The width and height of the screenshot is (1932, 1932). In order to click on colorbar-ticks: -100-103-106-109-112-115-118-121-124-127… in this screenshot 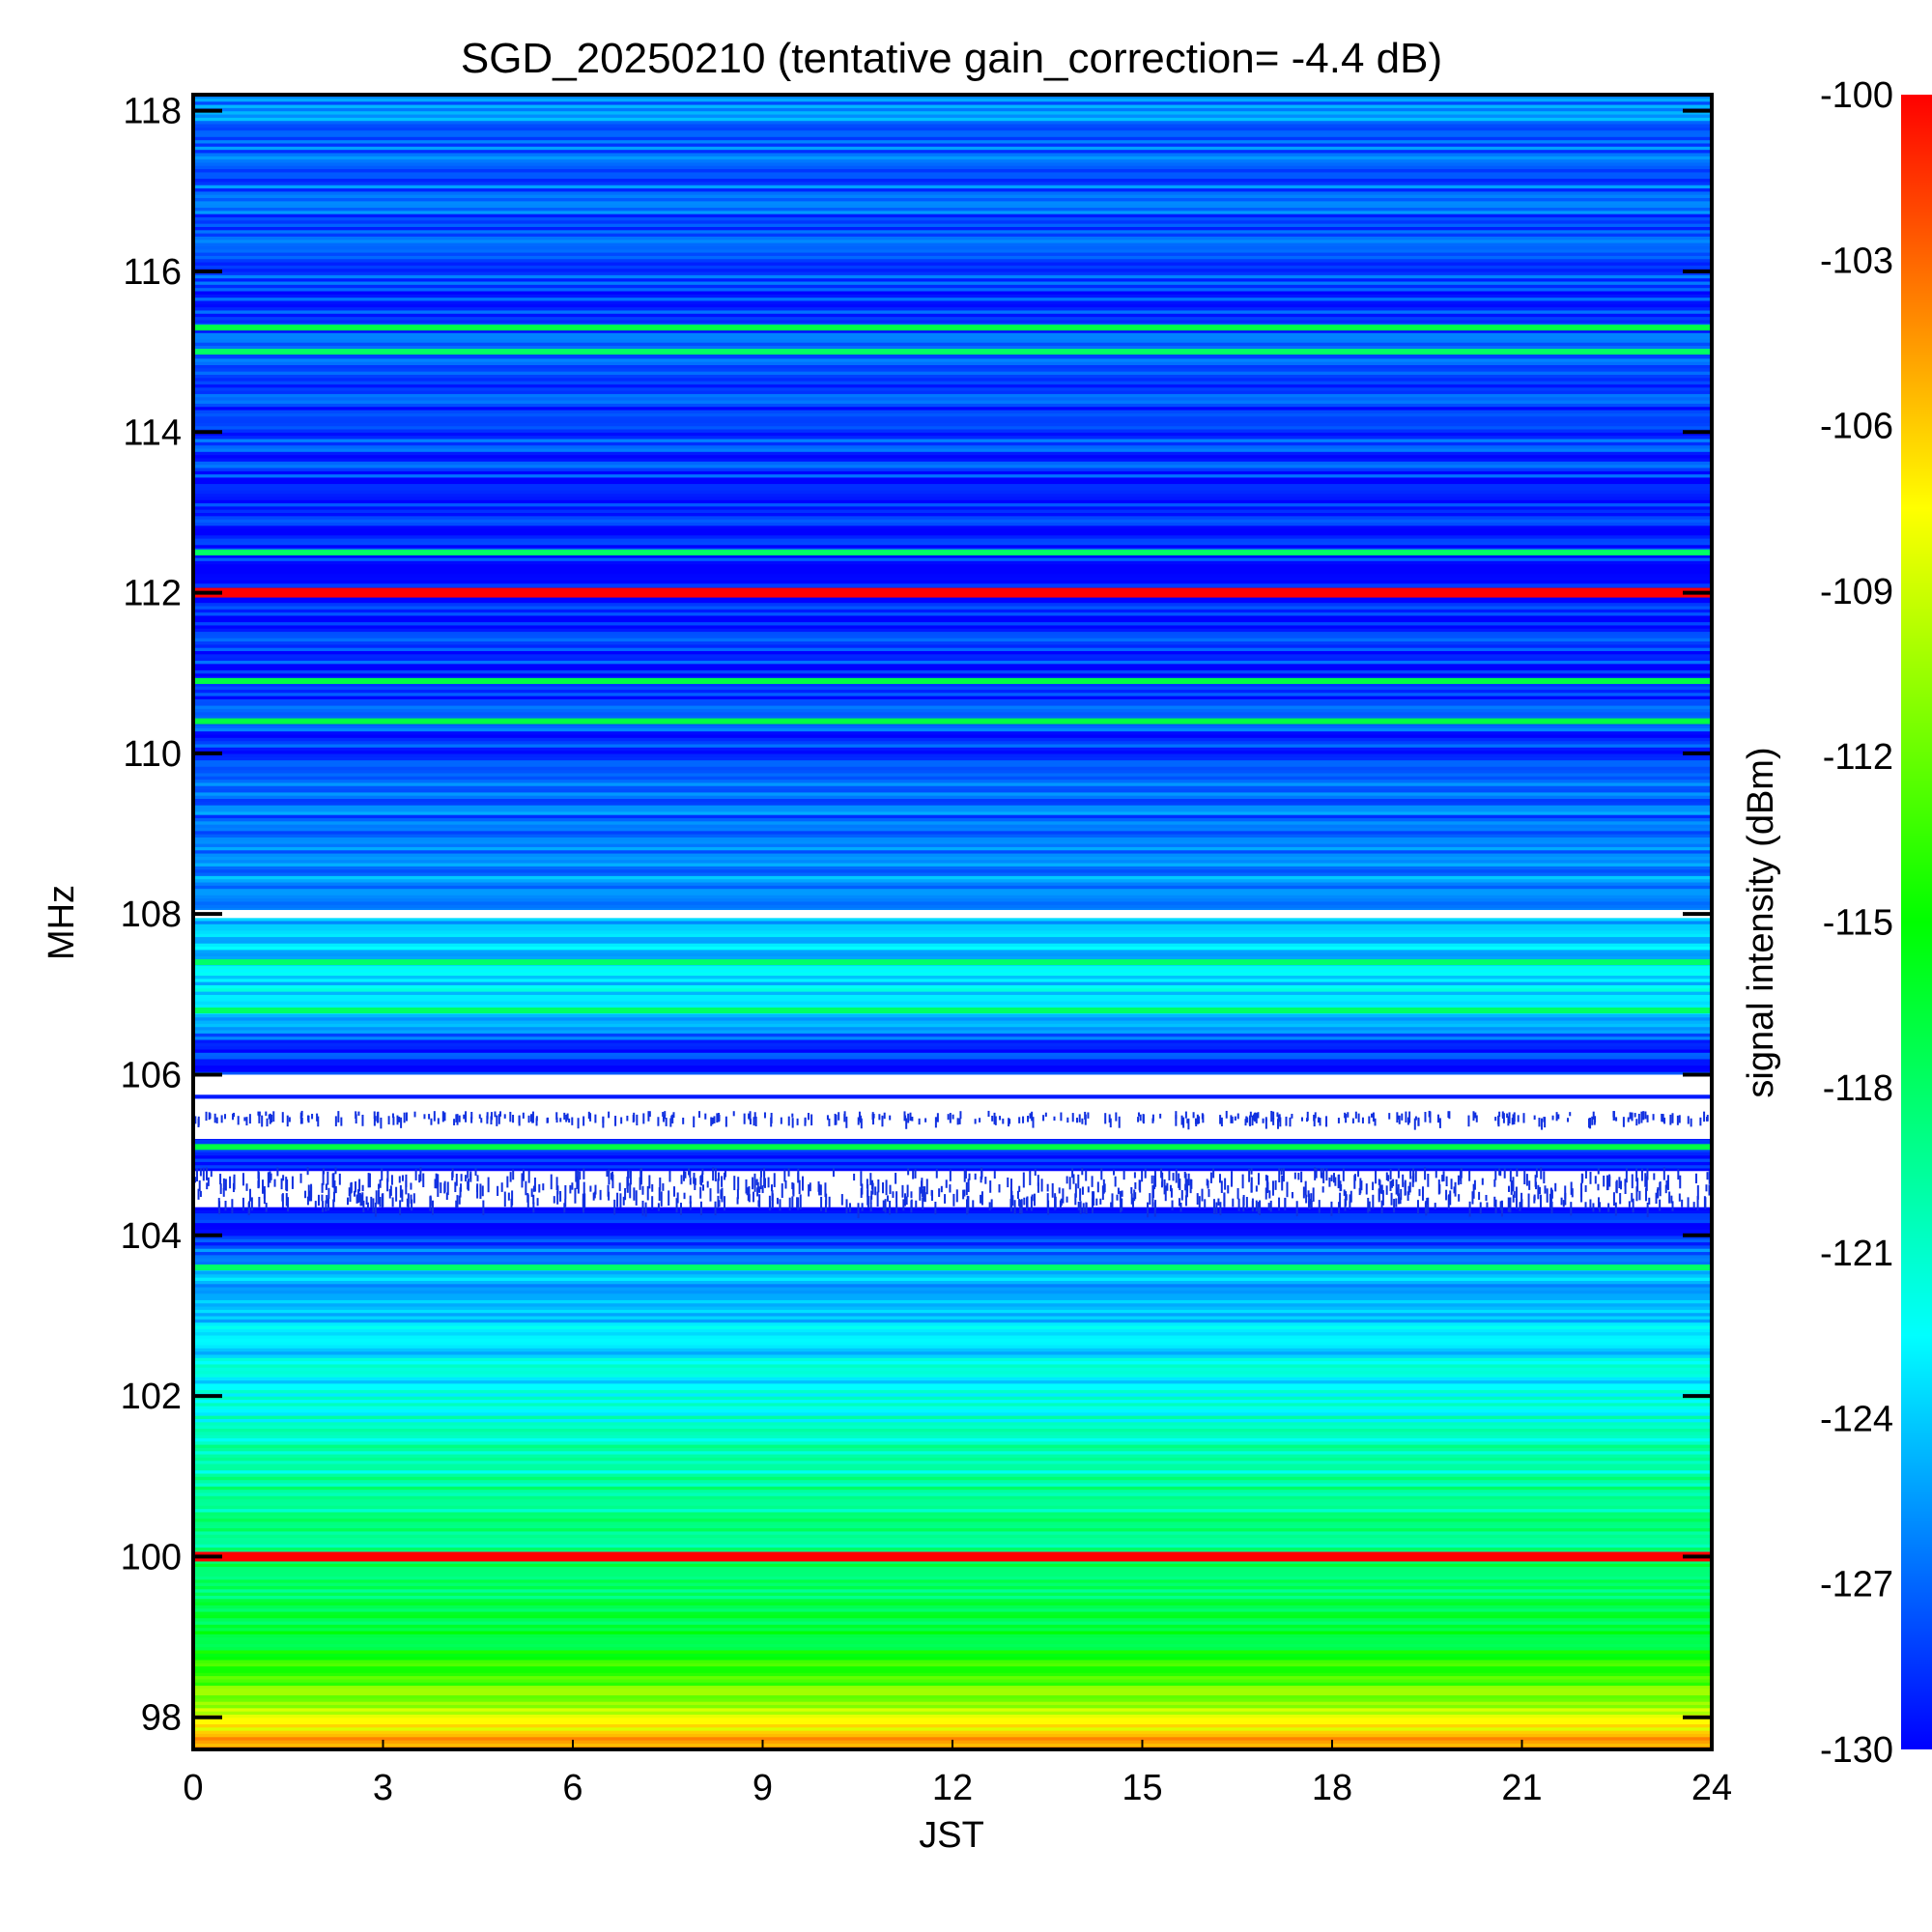, I will do `click(1856, 923)`.